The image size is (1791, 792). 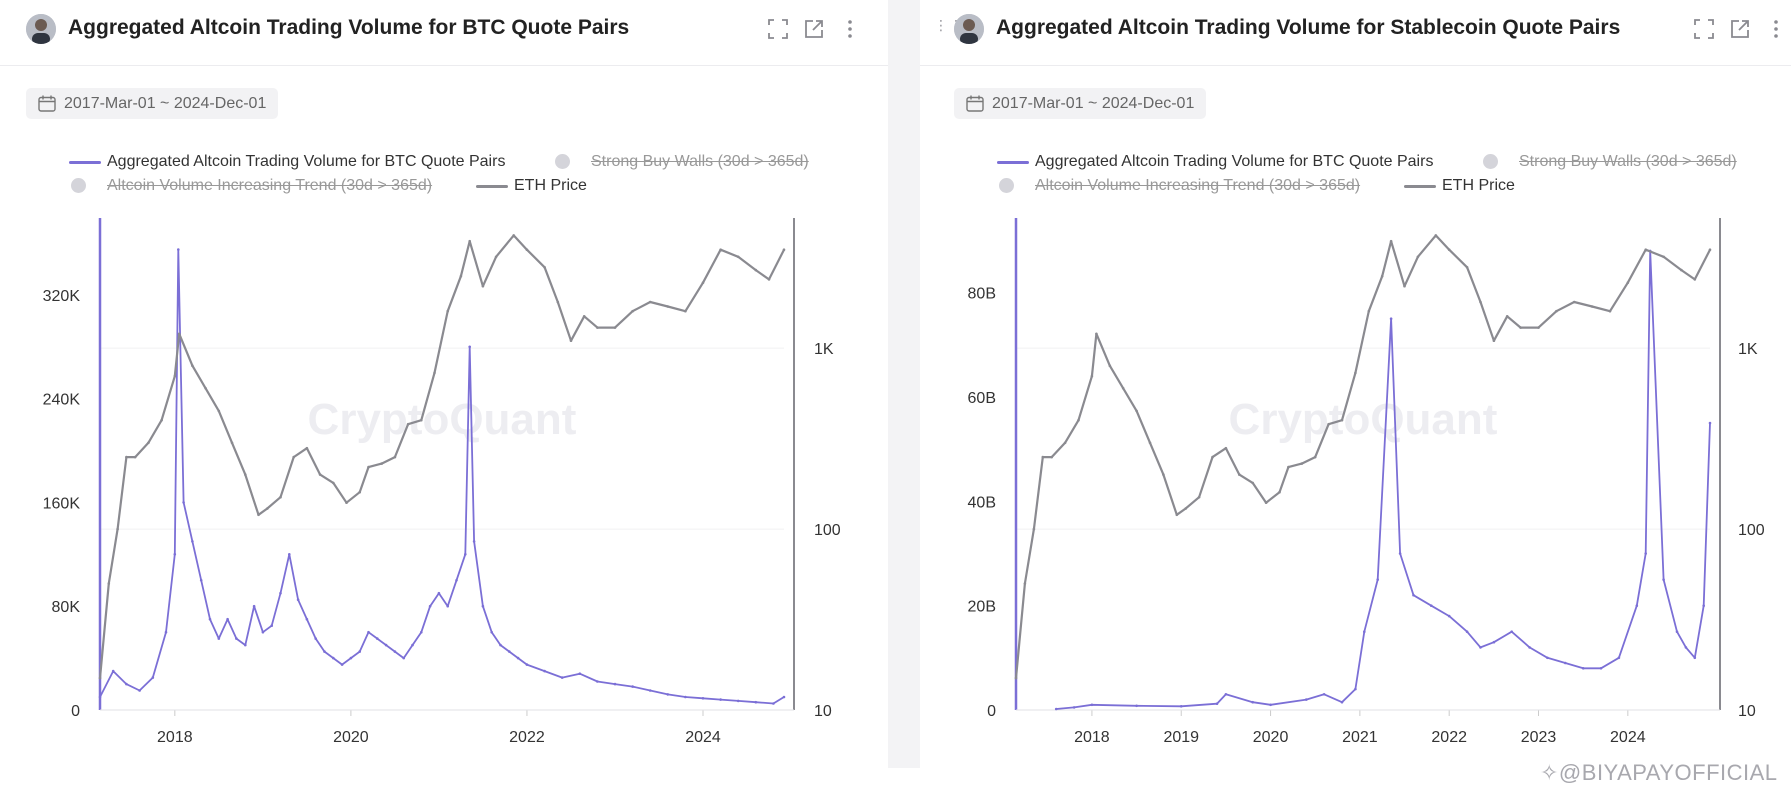 I want to click on legend-line-icon, so click(x=1420, y=186).